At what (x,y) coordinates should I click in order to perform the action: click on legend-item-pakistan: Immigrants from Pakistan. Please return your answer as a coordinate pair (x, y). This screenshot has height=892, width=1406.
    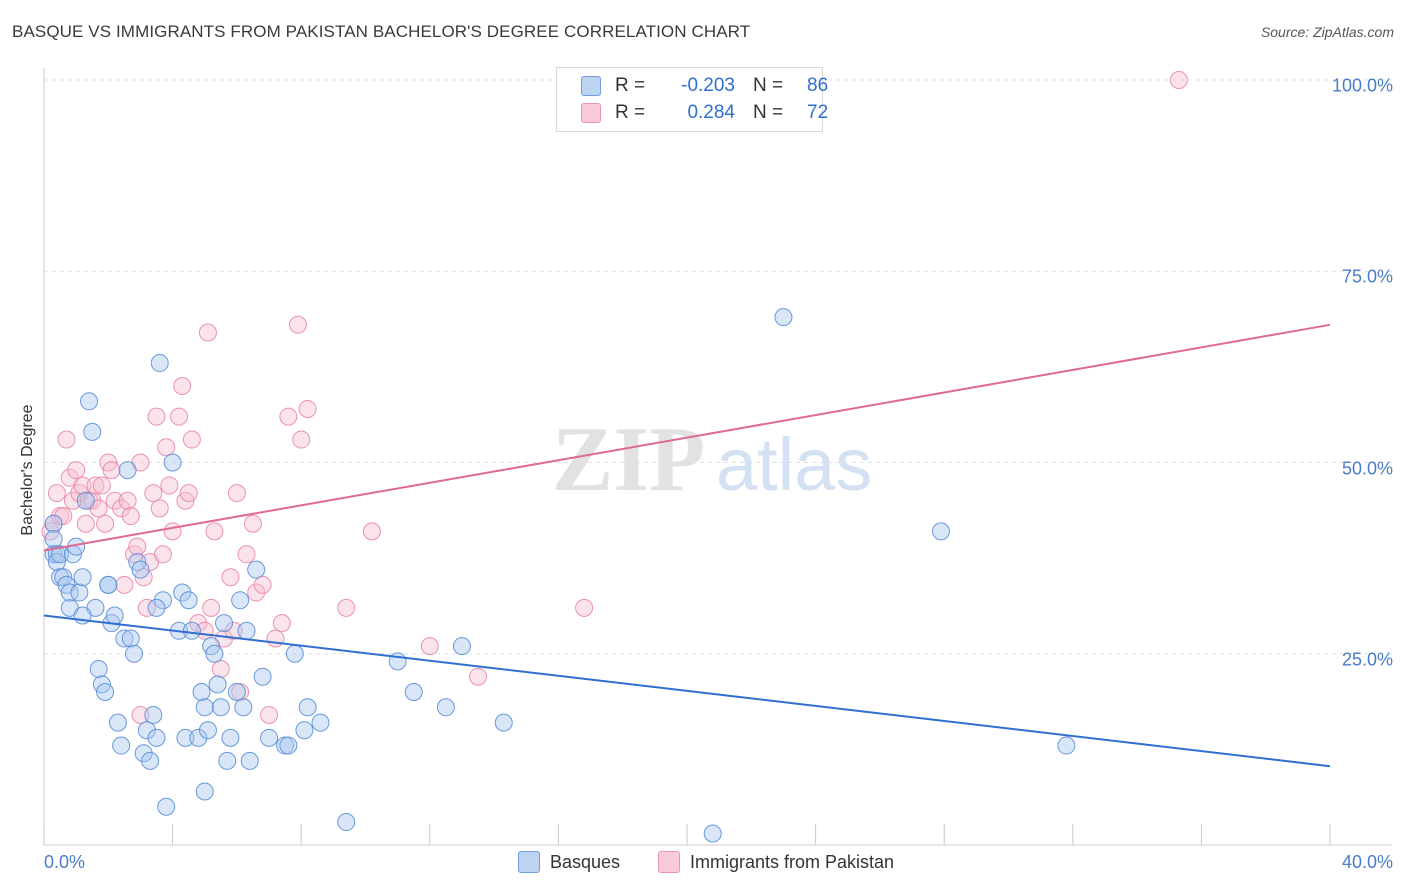
    Looking at the image, I should click on (776, 862).